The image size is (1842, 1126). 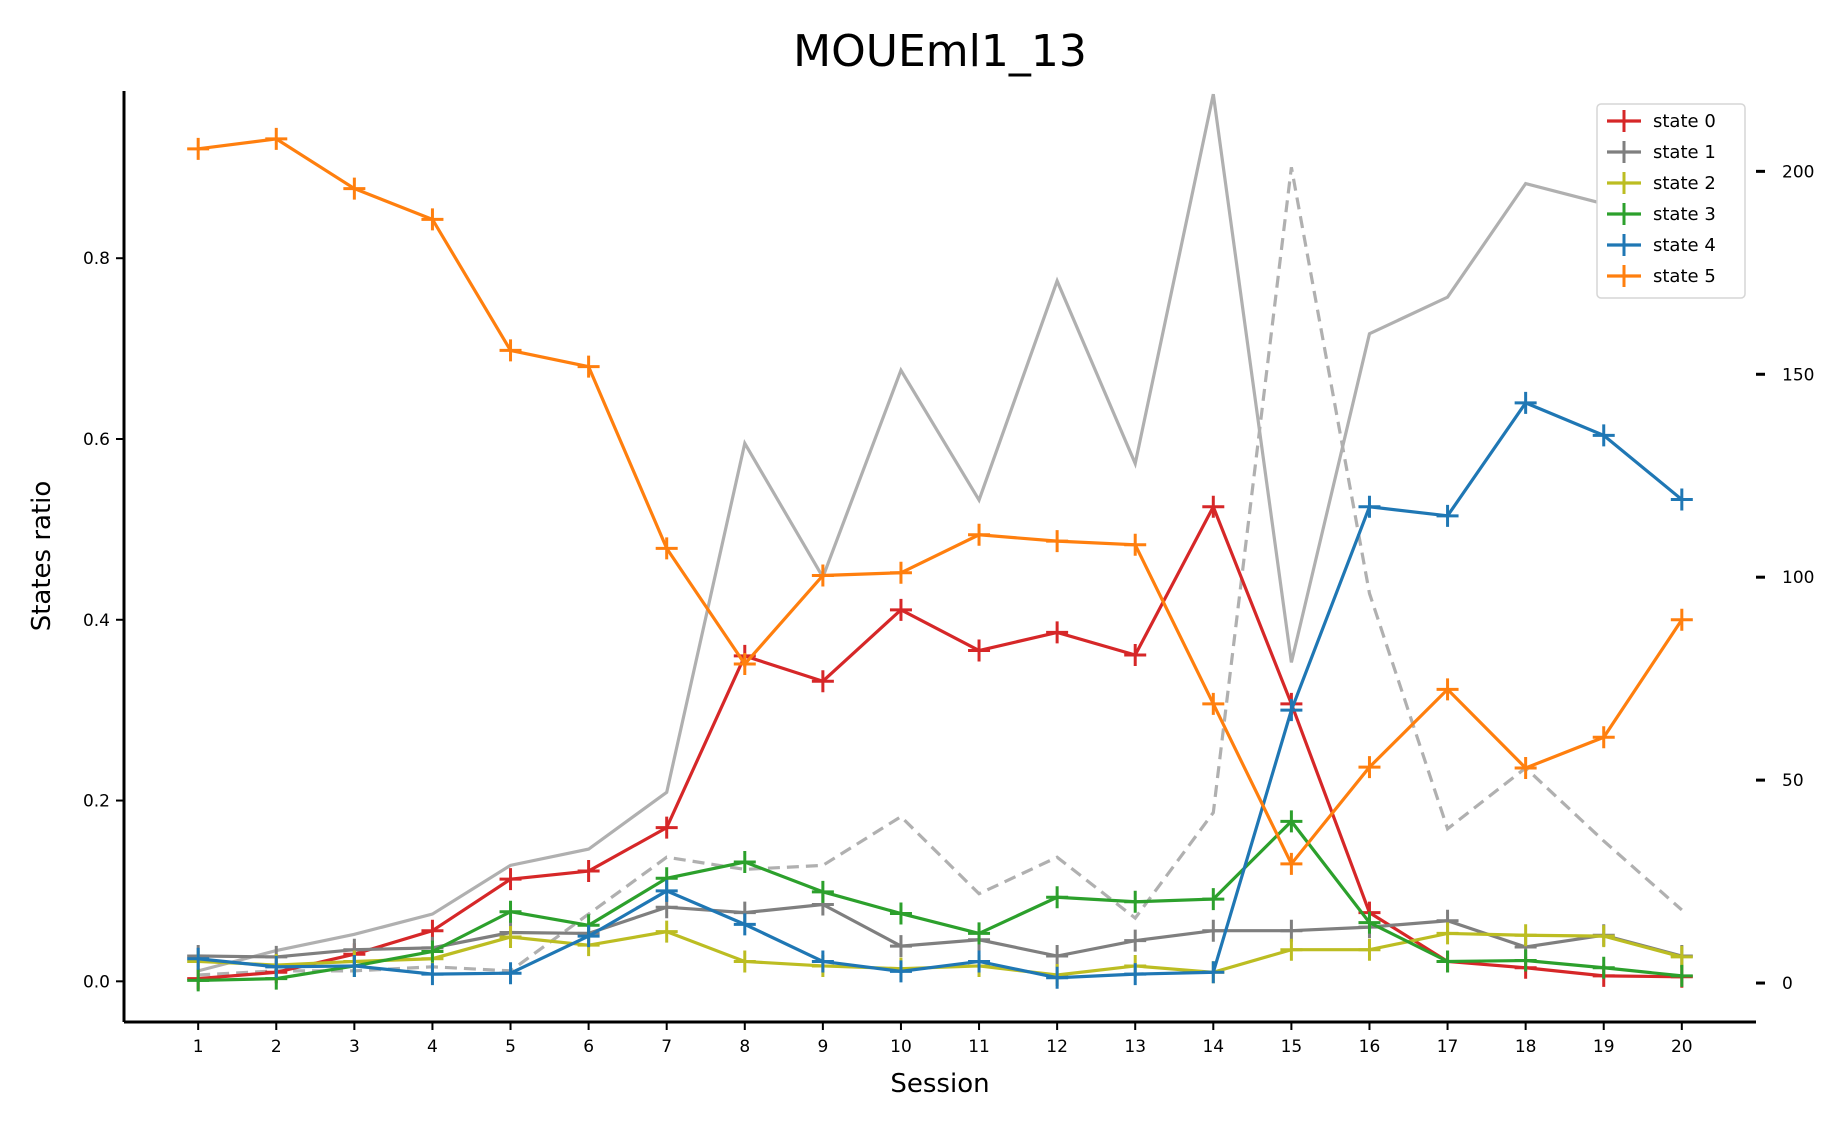 I want to click on y-axis-label: States ratio, so click(x=42, y=556).